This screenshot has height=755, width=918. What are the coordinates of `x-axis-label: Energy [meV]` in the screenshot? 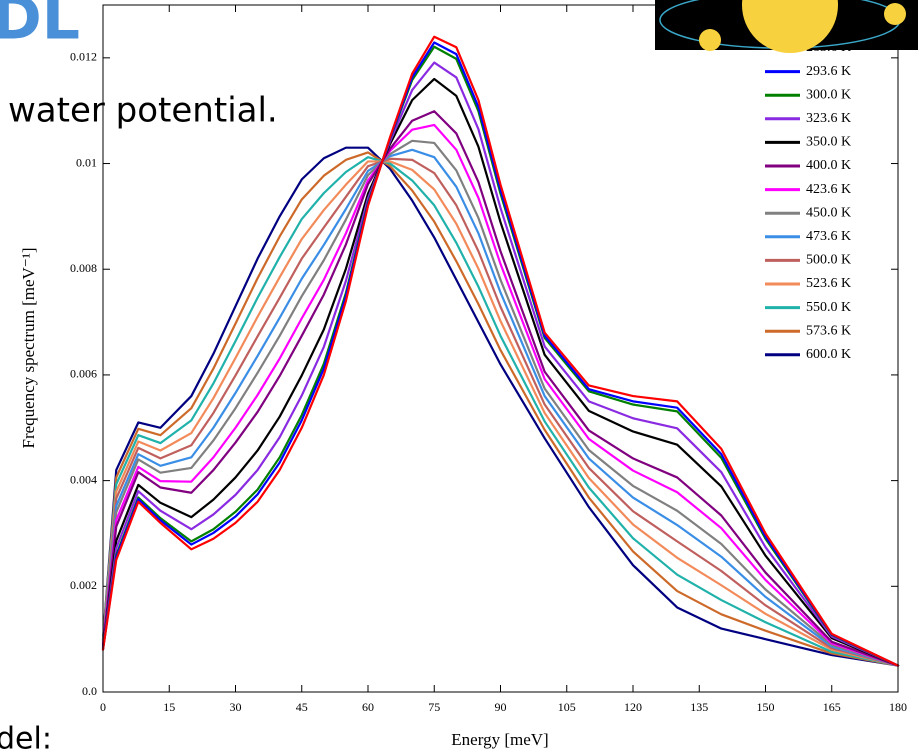 It's located at (499, 739).